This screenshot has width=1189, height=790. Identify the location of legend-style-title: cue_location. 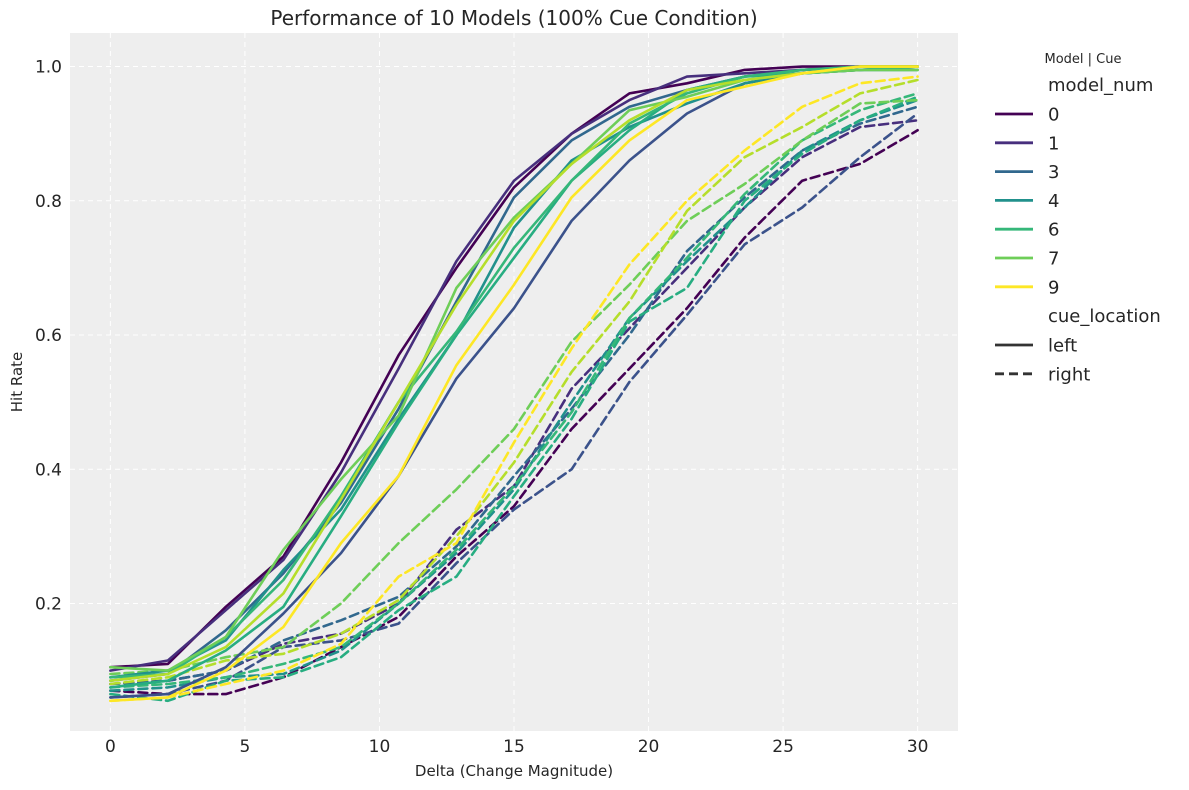
(1104, 316).